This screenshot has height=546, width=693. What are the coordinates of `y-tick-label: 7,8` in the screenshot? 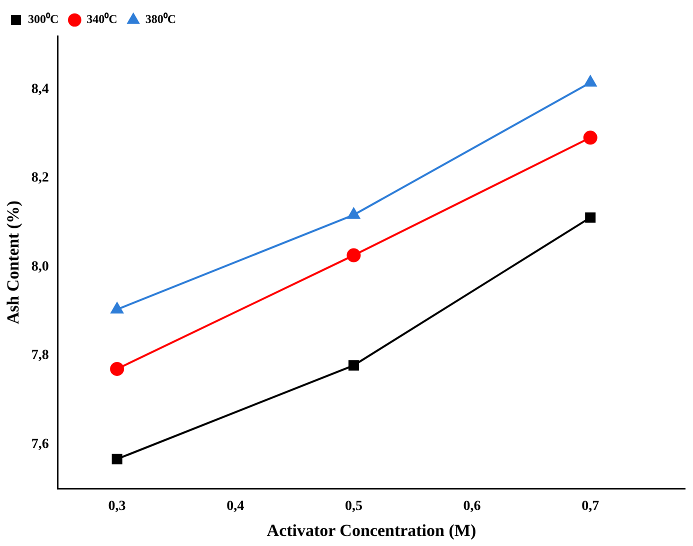 It's located at (40, 356).